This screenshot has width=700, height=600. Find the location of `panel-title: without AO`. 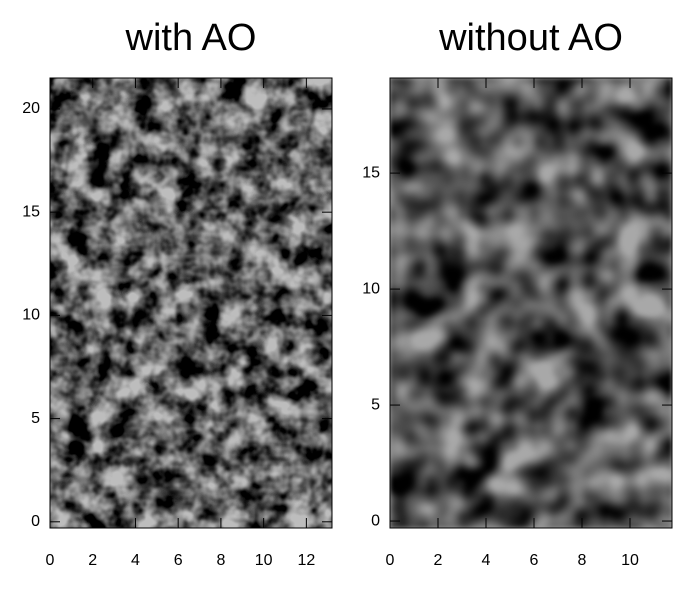

panel-title: without AO is located at coordinates (530, 38).